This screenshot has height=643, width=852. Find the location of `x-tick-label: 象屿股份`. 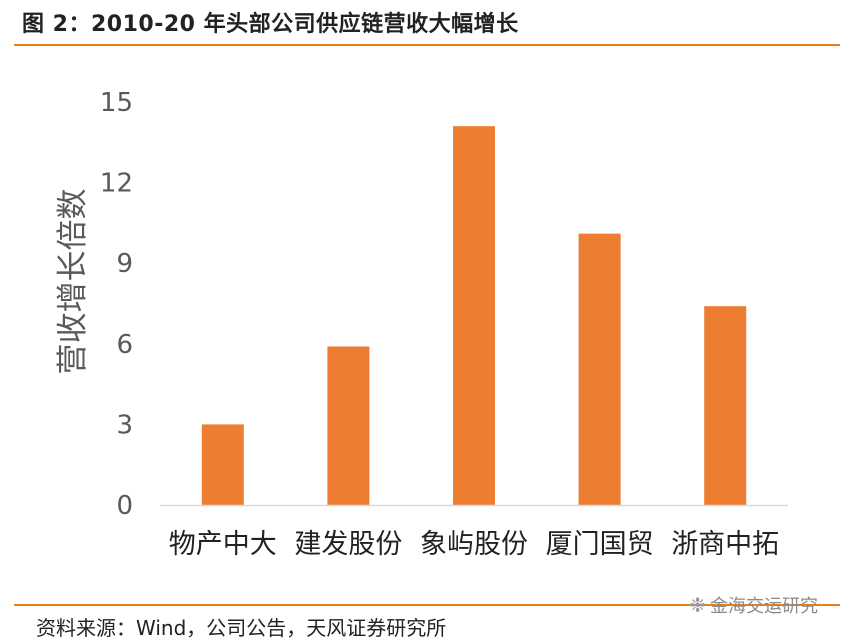

x-tick-label: 象屿股份 is located at coordinates (474, 544).